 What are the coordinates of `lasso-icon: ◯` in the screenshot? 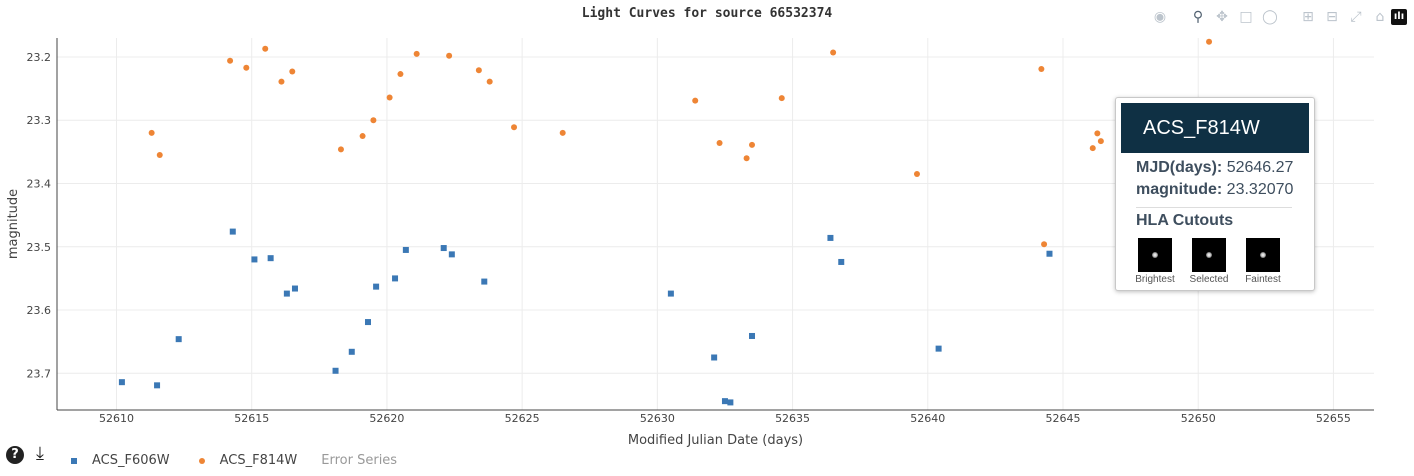 It's located at (1270, 17).